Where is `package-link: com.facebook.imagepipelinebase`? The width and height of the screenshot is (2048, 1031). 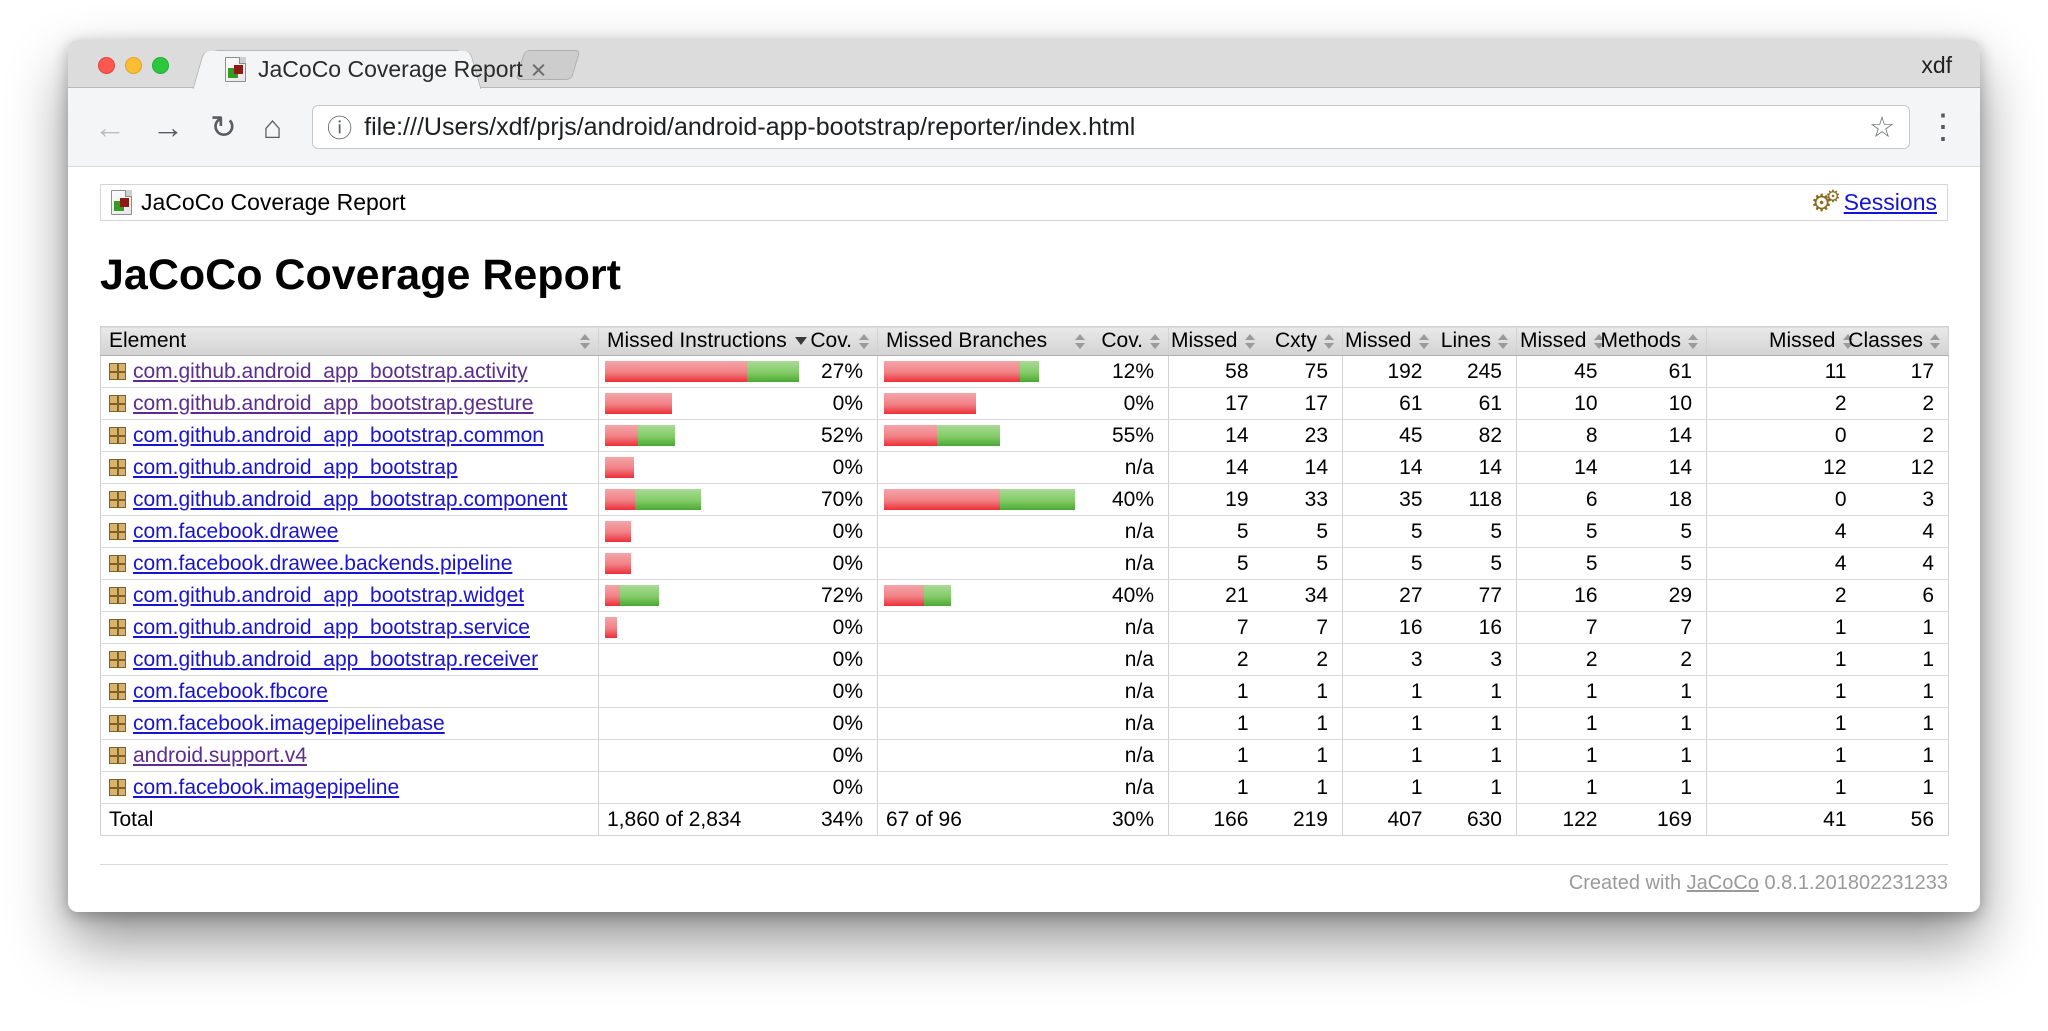 package-link: com.facebook.imagepipelinebase is located at coordinates (289, 723).